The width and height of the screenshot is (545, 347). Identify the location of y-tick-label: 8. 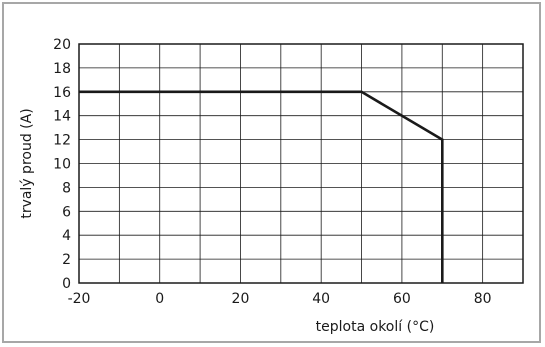
(66, 188).